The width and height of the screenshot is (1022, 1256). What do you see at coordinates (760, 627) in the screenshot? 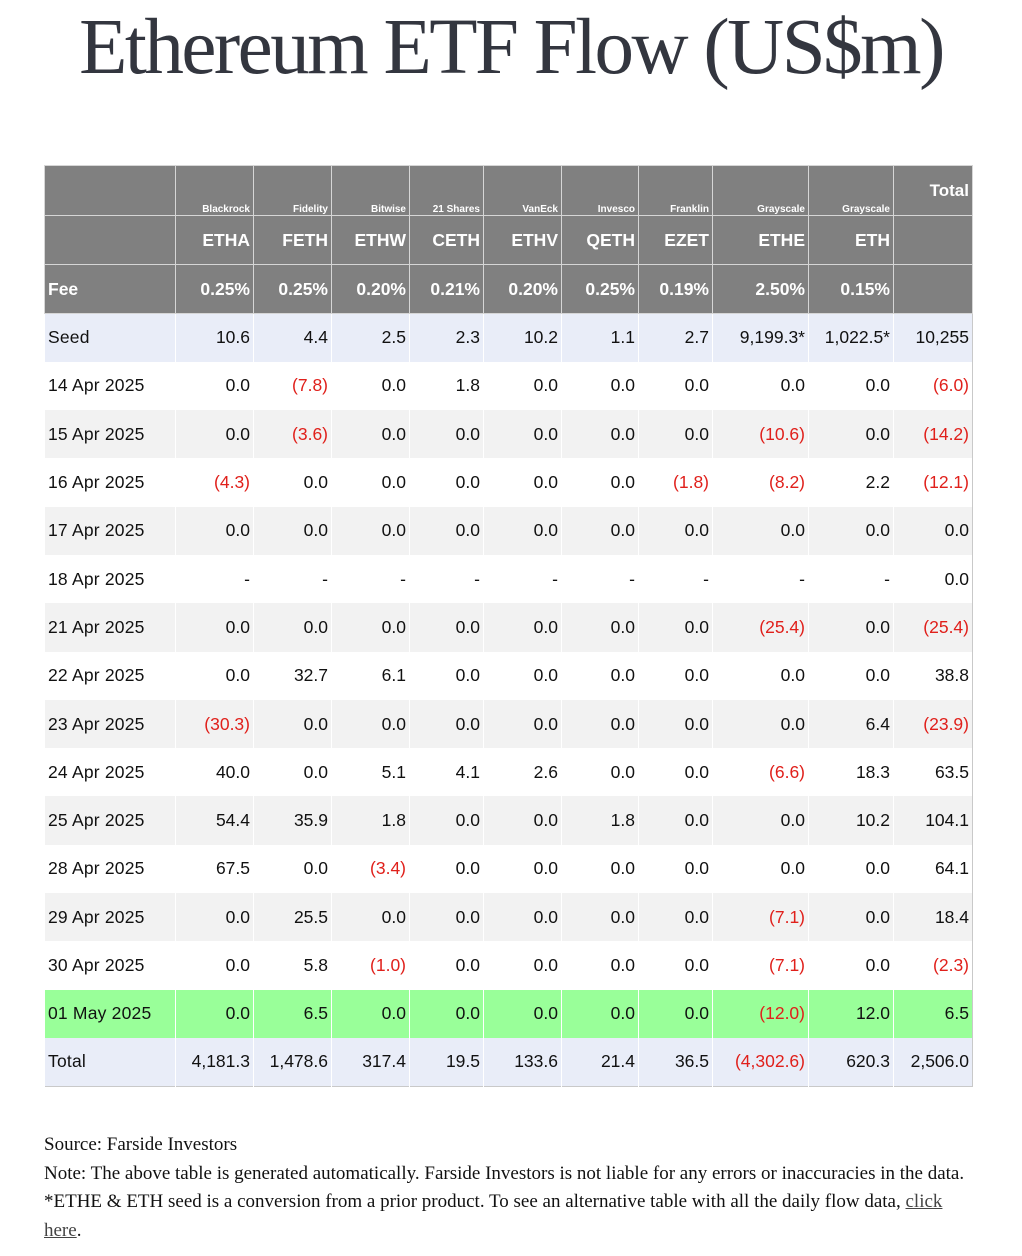
I see `flow-cell: (25.4)` at bounding box center [760, 627].